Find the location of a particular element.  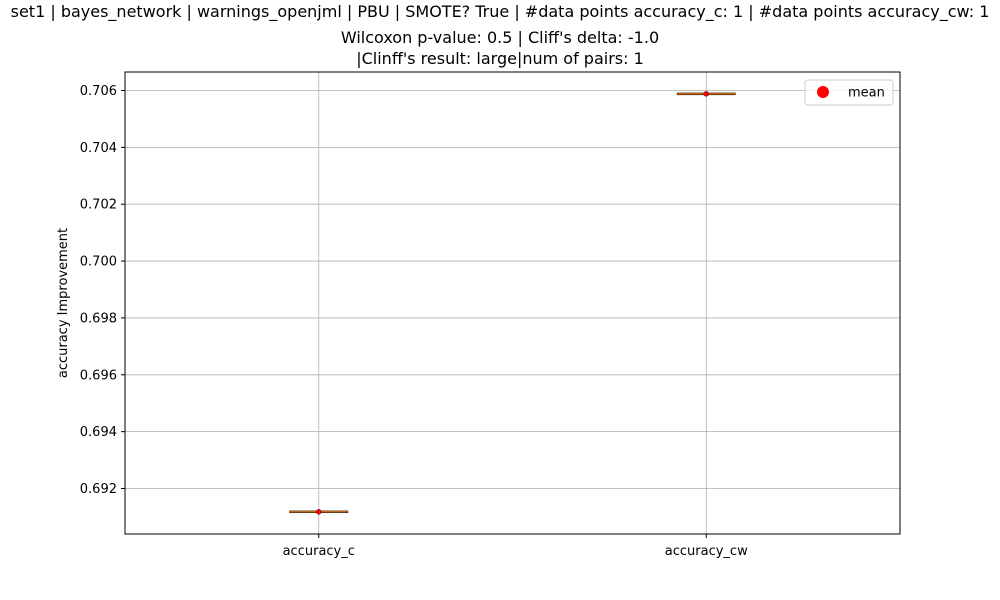

legend-mean-marker is located at coordinates (823, 92).